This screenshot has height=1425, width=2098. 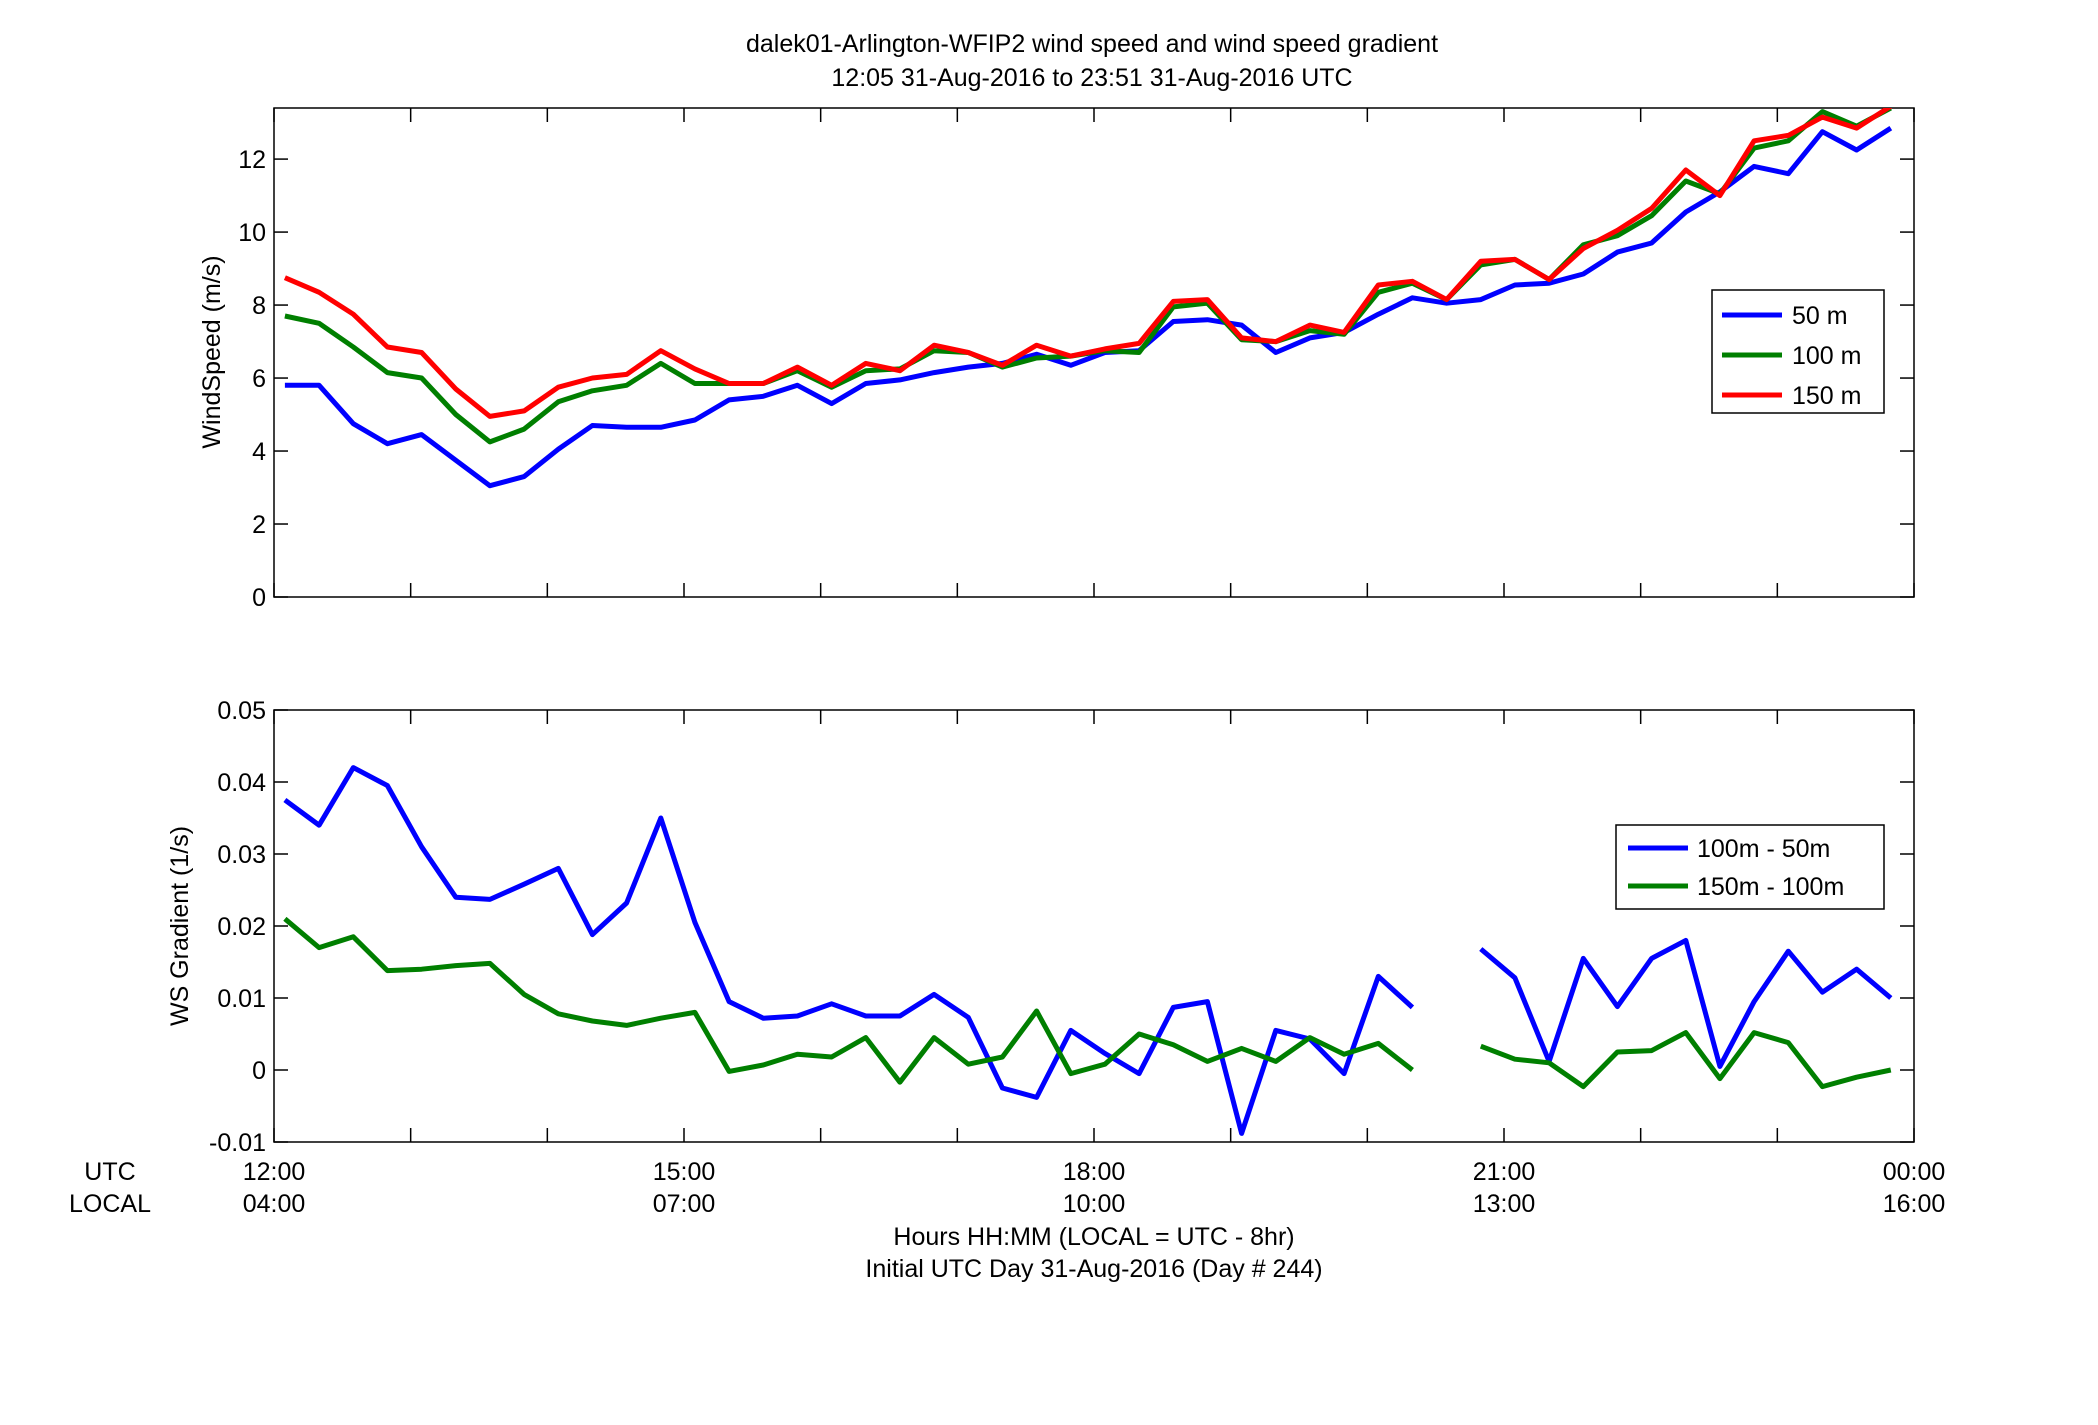 I want to click on legend-label-150m-100m: 150m - 100m, so click(x=1770, y=887).